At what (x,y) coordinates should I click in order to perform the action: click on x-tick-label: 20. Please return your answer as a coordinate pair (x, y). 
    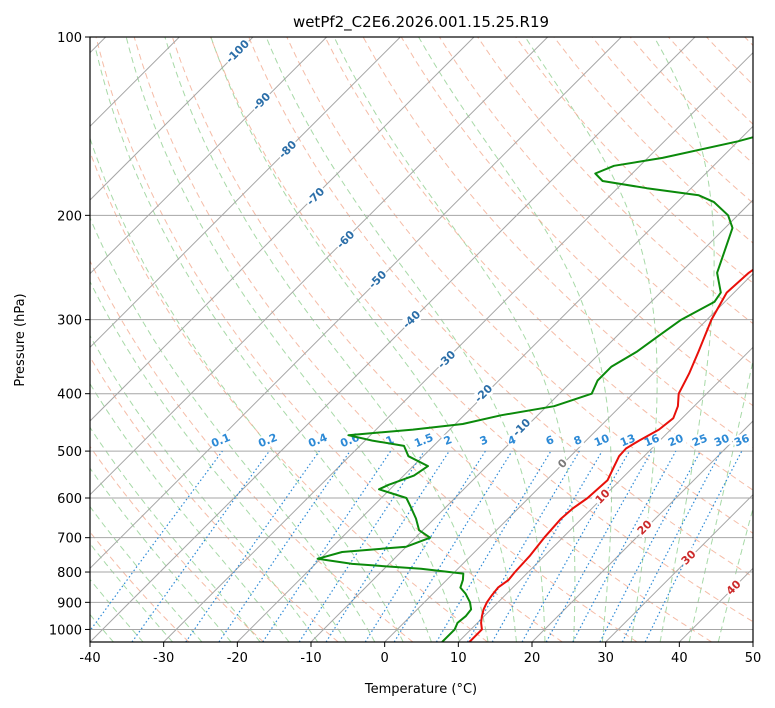
    Looking at the image, I should click on (532, 658).